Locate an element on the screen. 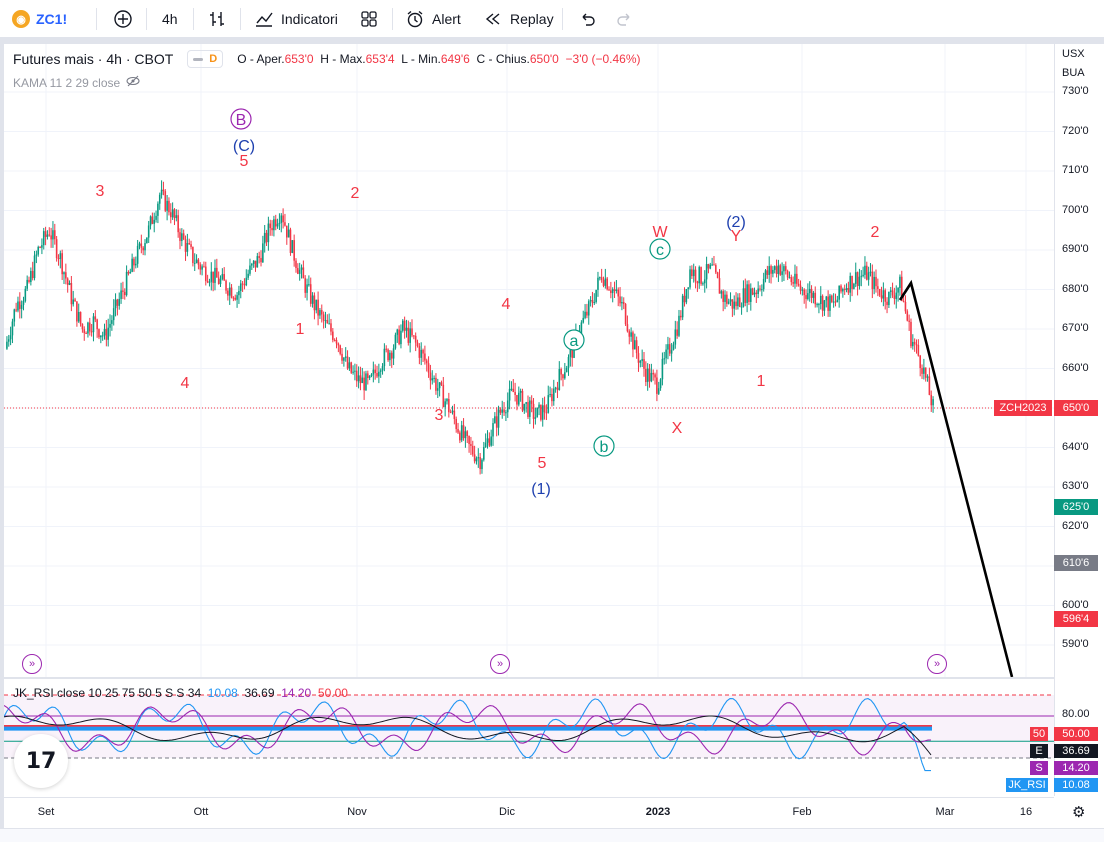 Image resolution: width=1104 pixels, height=842 pixels. alert-button: Alert is located at coordinates (432, 19).